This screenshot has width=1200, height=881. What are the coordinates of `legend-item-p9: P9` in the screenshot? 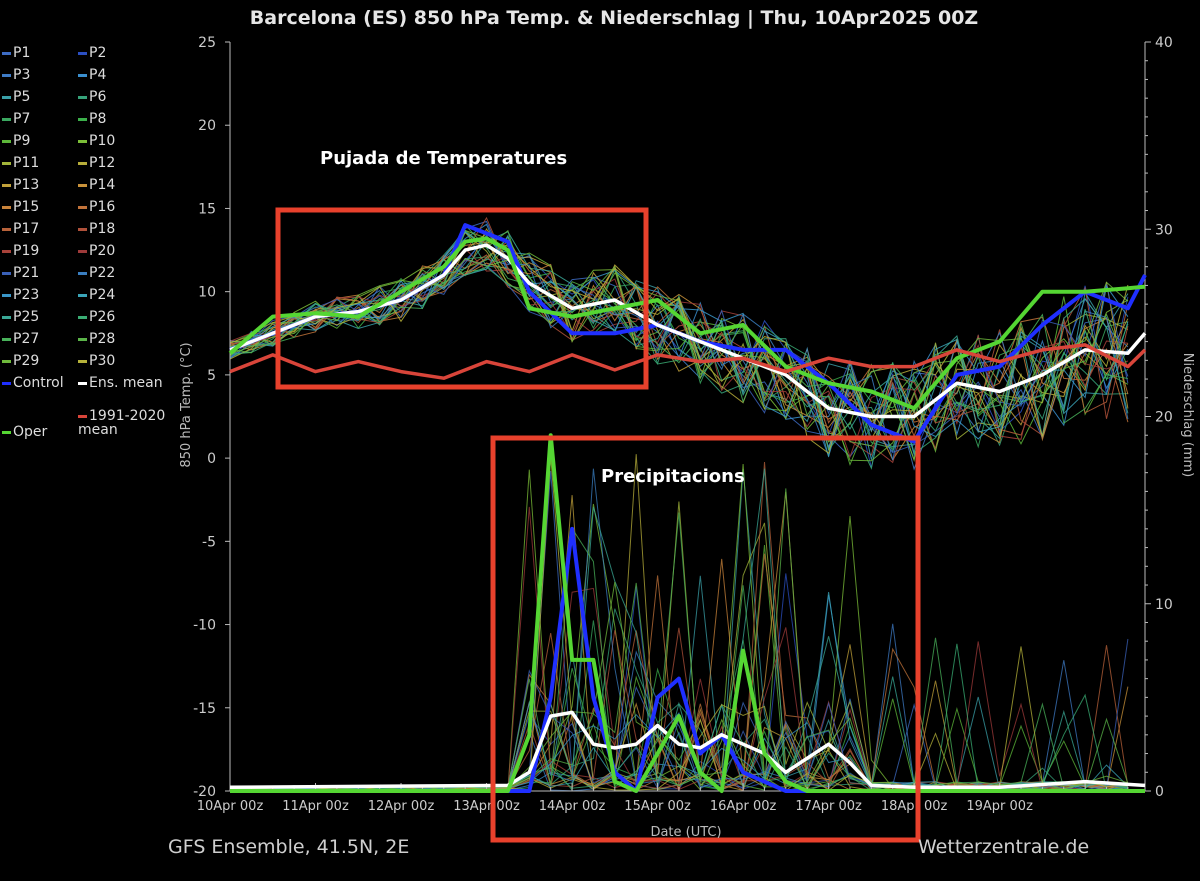 It's located at (16, 141).